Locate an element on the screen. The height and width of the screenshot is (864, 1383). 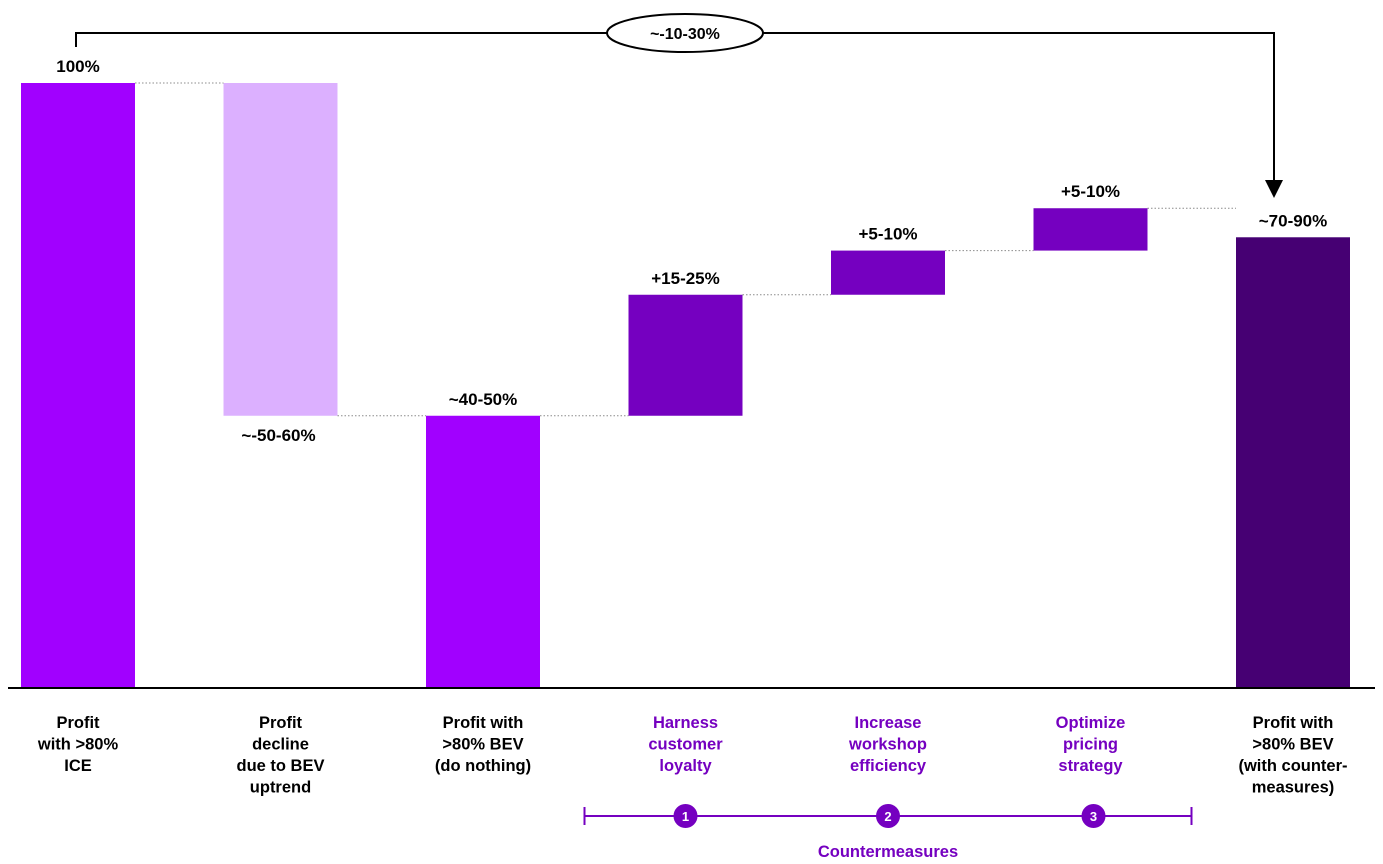
value-label-3: ~40-50% is located at coordinates (483, 399).